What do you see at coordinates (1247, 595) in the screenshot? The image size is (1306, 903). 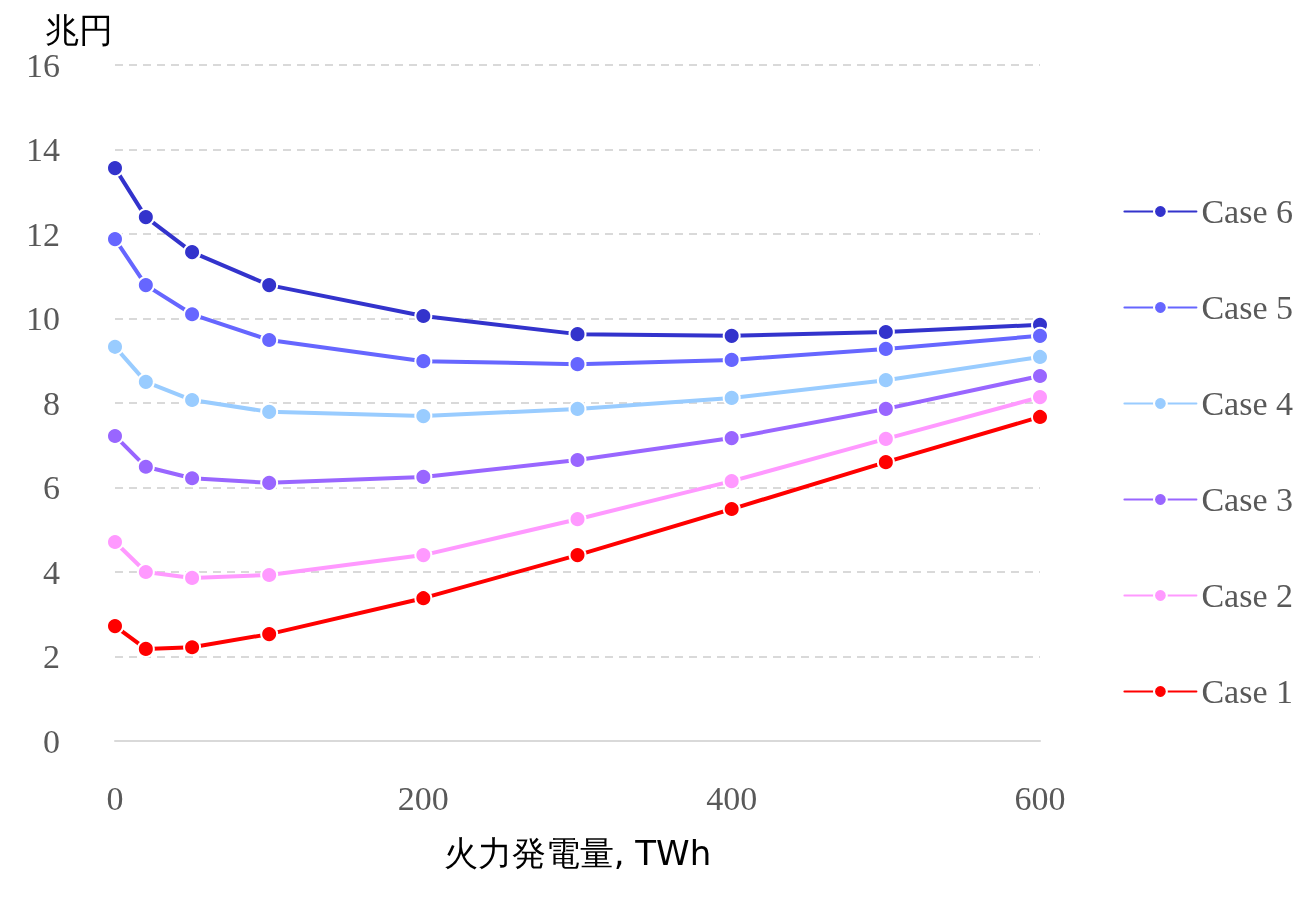 I see `legend-label: Case 2` at bounding box center [1247, 595].